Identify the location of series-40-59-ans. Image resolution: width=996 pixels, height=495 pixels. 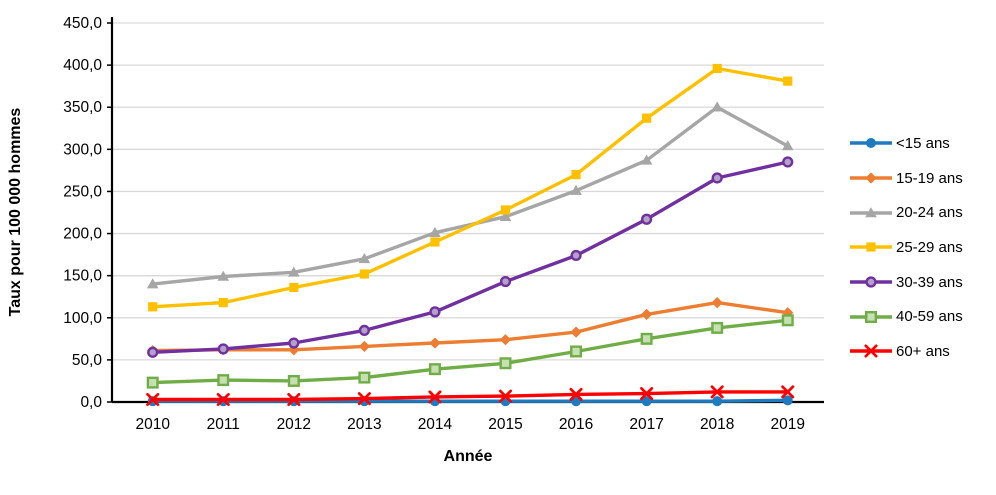
(470, 351).